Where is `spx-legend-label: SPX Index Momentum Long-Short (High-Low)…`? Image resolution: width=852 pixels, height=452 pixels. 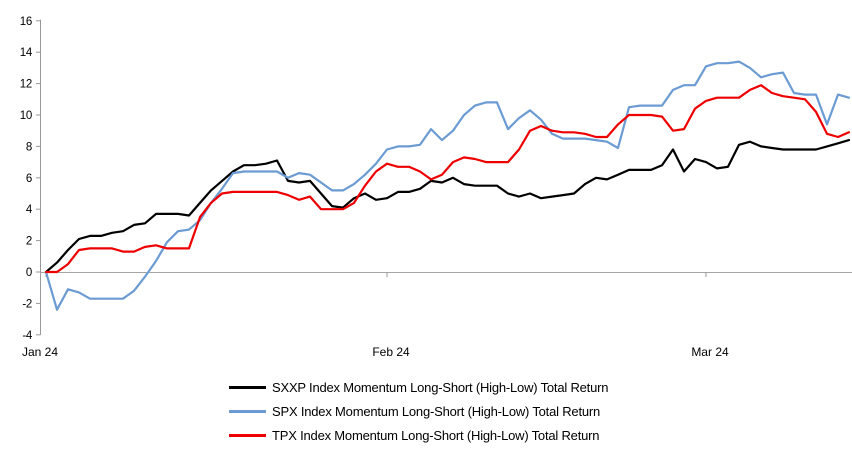 spx-legend-label: SPX Index Momentum Long-Short (High-Low)… is located at coordinates (436, 411).